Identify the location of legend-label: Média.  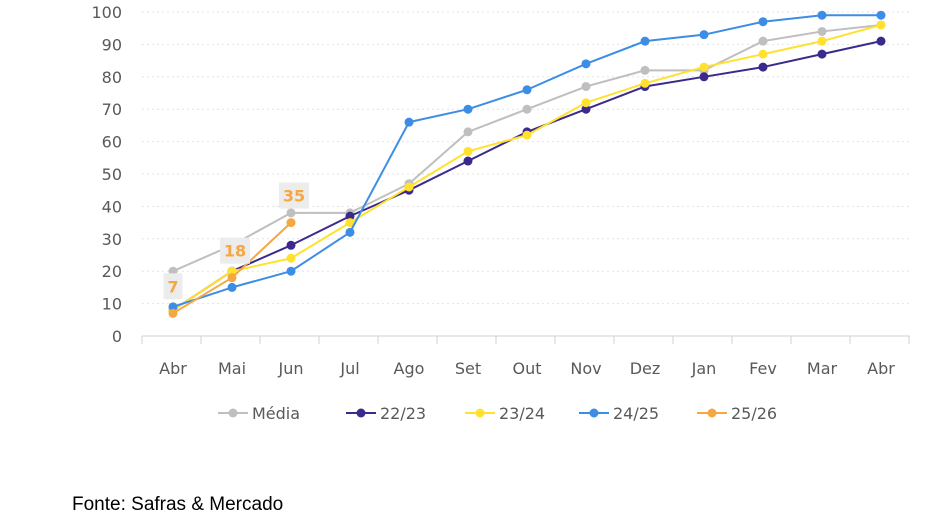
(276, 413).